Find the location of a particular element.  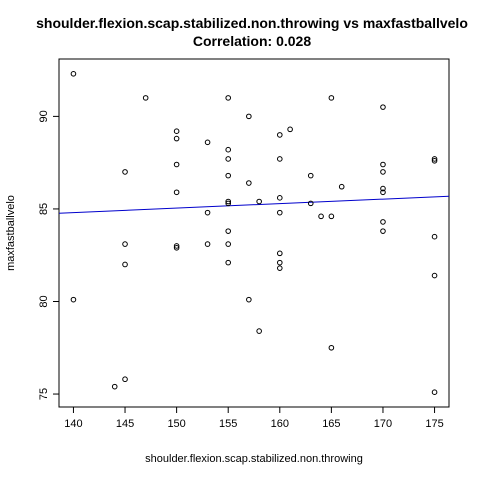

y-axis: 75 80 85 90 is located at coordinates (48, 255).